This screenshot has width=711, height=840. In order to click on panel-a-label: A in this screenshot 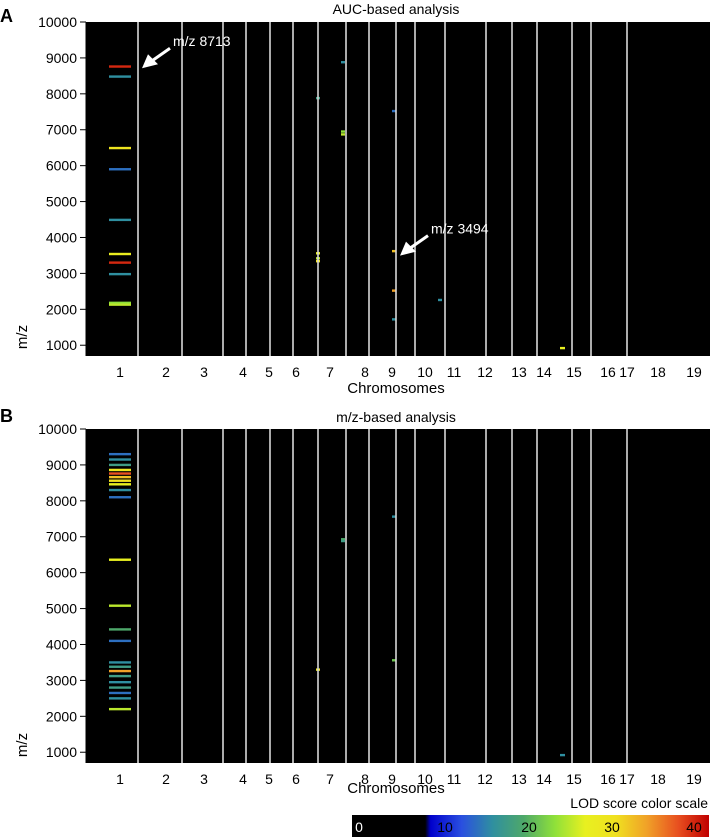, I will do `click(6, 16)`.